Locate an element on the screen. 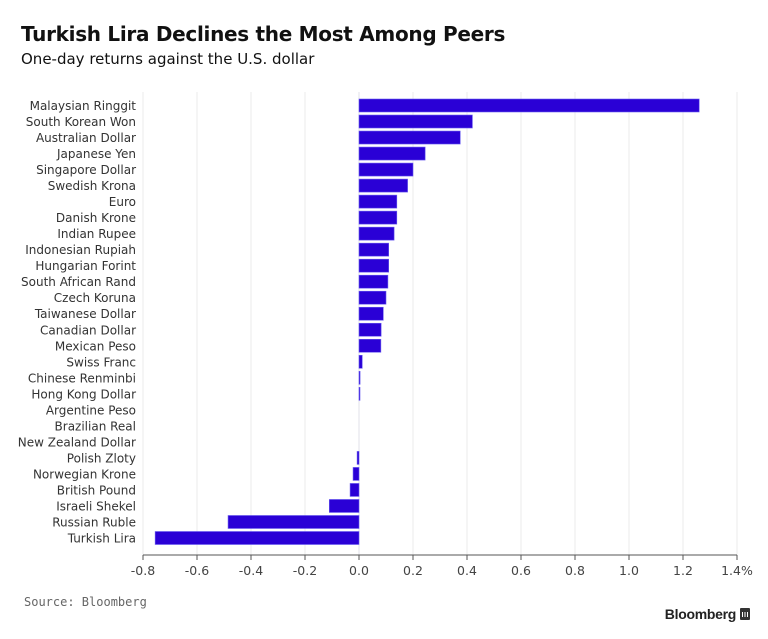  category-label: South African Rand is located at coordinates (78, 282).